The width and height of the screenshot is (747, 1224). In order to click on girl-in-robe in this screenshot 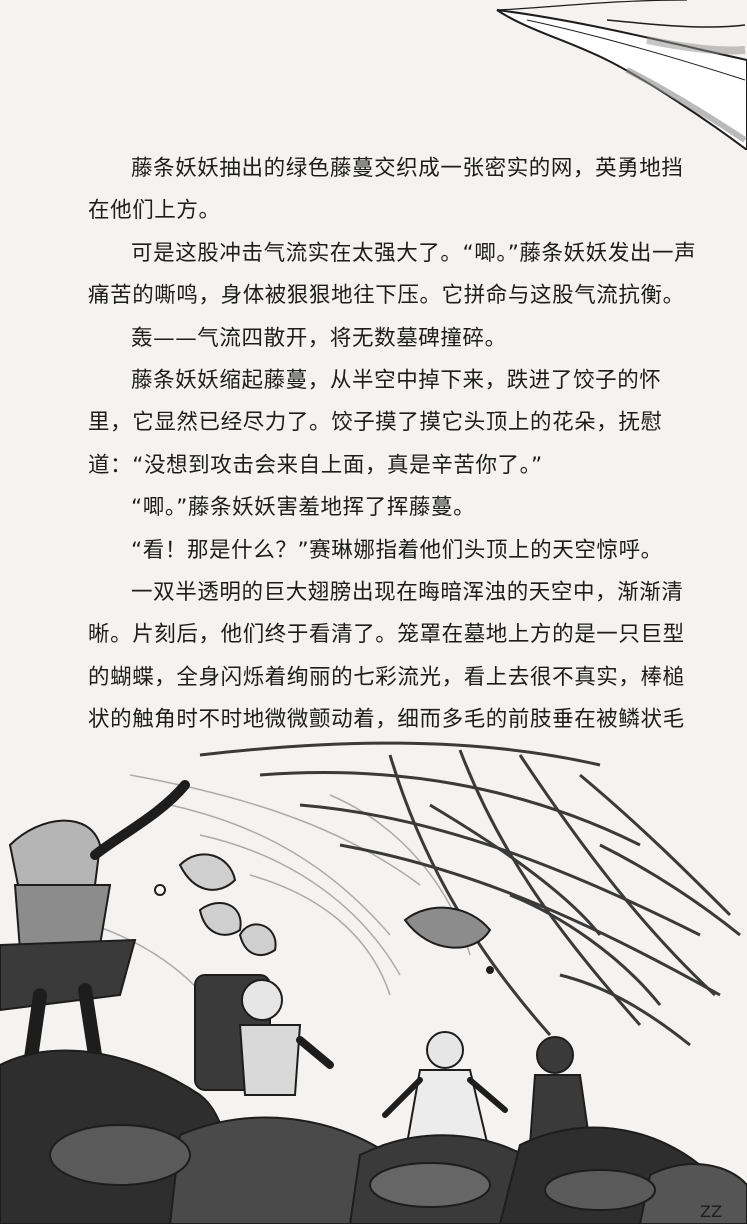, I will do `click(445, 1093)`.